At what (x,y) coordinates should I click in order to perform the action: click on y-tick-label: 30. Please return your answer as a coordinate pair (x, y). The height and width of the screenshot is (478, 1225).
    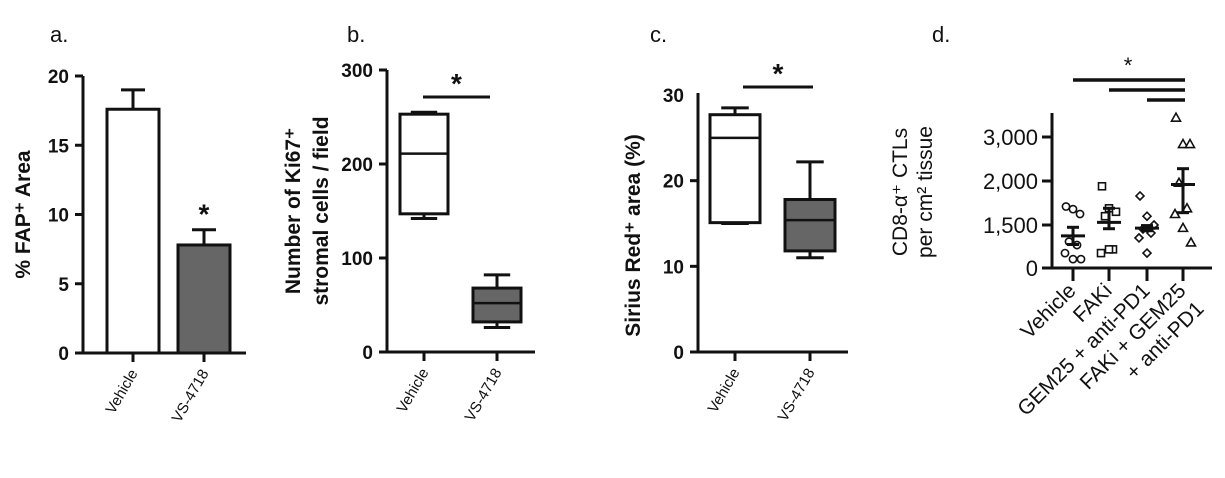
    Looking at the image, I should click on (673, 96).